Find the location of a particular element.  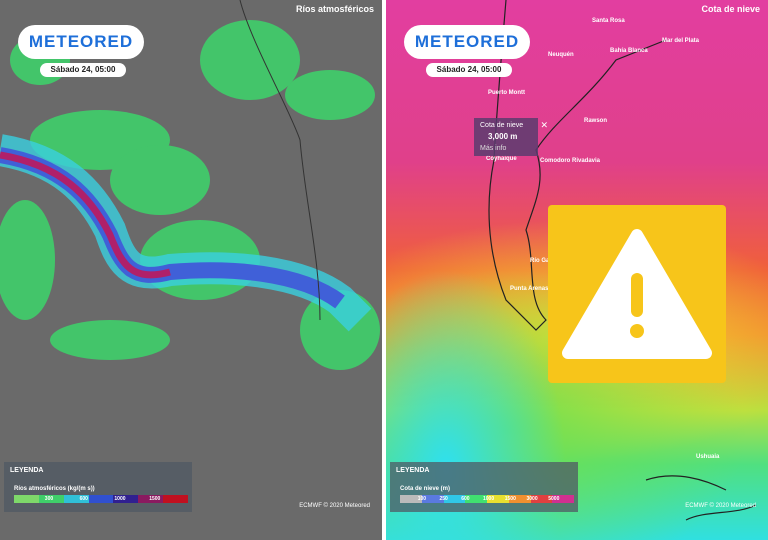

legend-tick: 250 is located at coordinates (443, 499).